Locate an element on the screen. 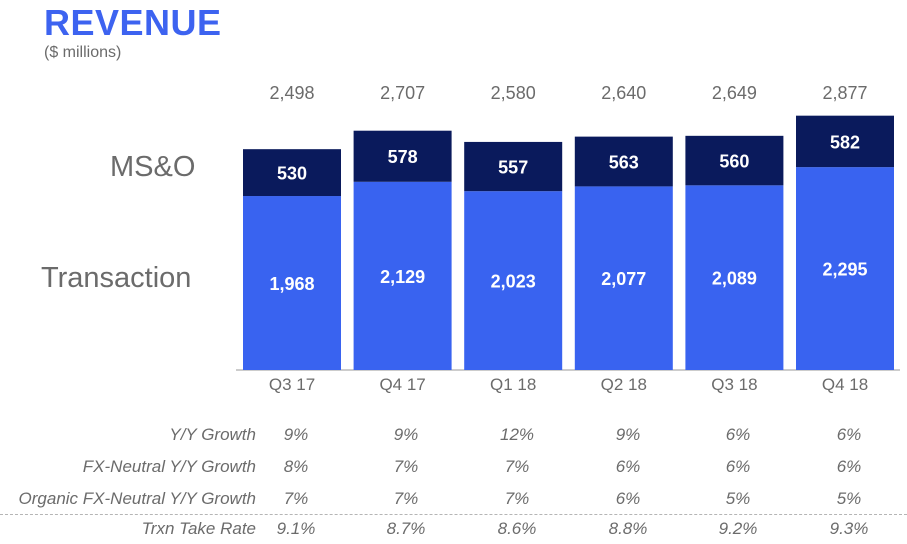 This screenshot has height=544, width=907. label-transaction-5: 2,295 is located at coordinates (844, 270).